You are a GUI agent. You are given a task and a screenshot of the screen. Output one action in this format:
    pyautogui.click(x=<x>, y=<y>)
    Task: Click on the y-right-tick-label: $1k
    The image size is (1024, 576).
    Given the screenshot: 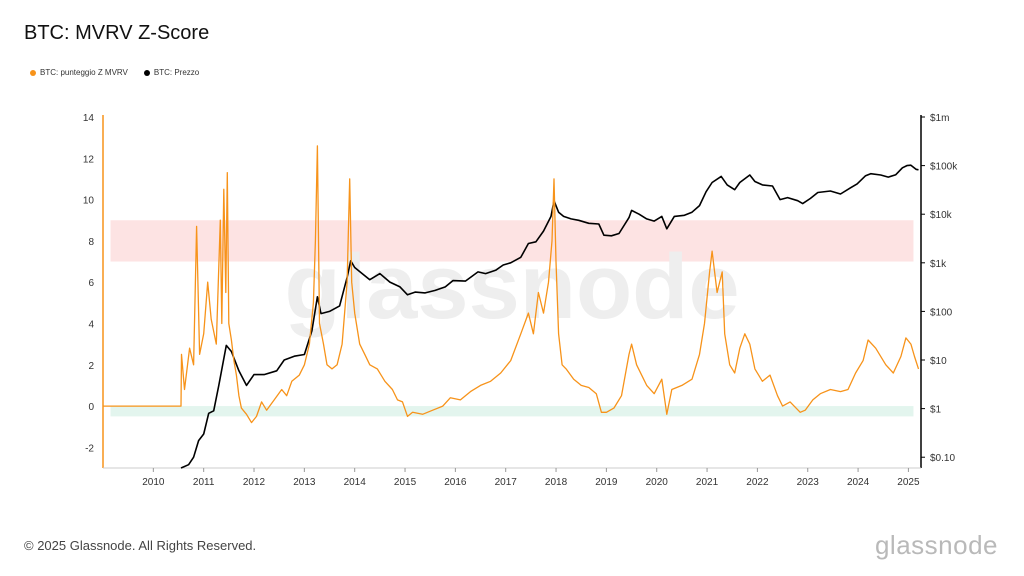 What is the action you would take?
    pyautogui.click(x=938, y=264)
    